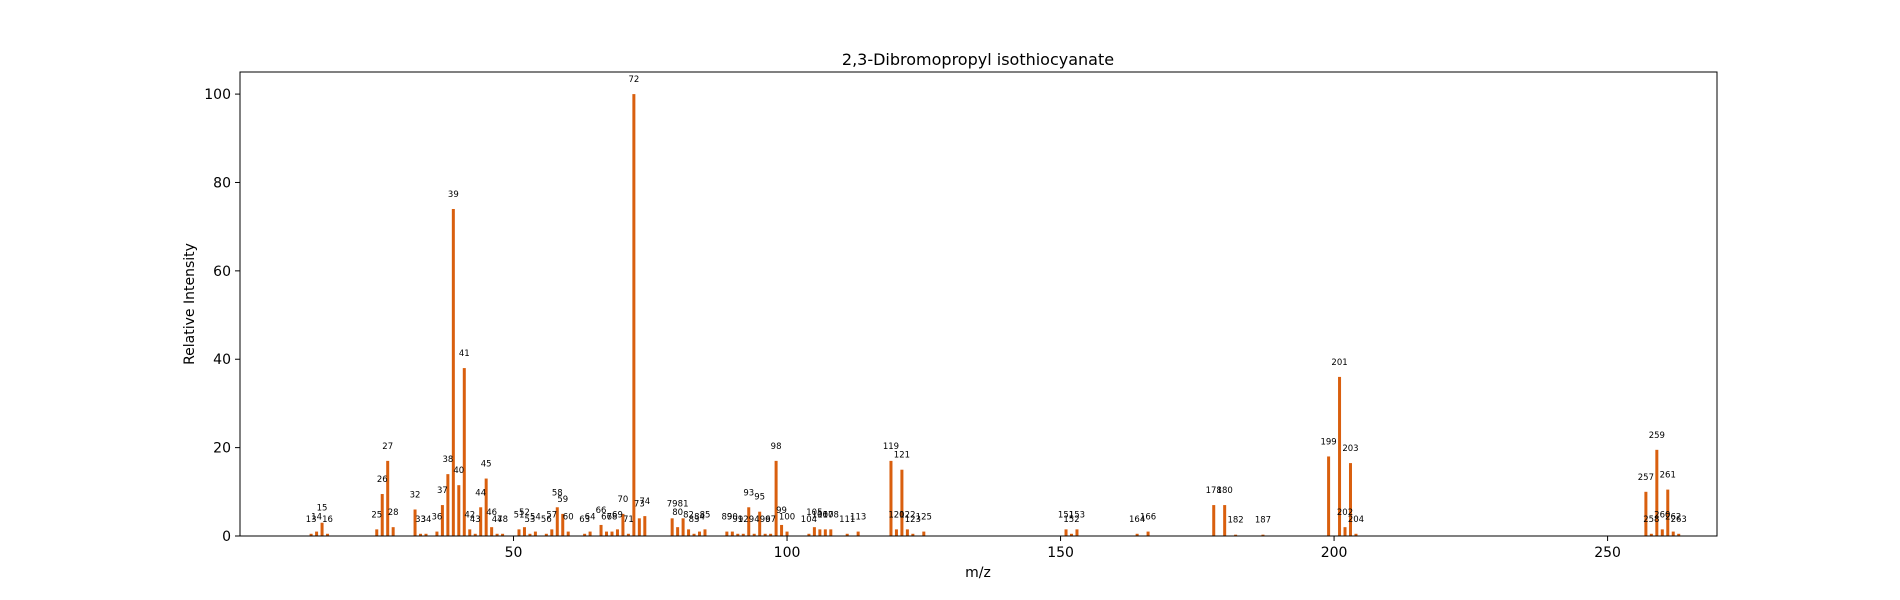 Image resolution: width=1900 pixels, height=600 pixels. I want to click on peak-label-105: 105, so click(814, 513).